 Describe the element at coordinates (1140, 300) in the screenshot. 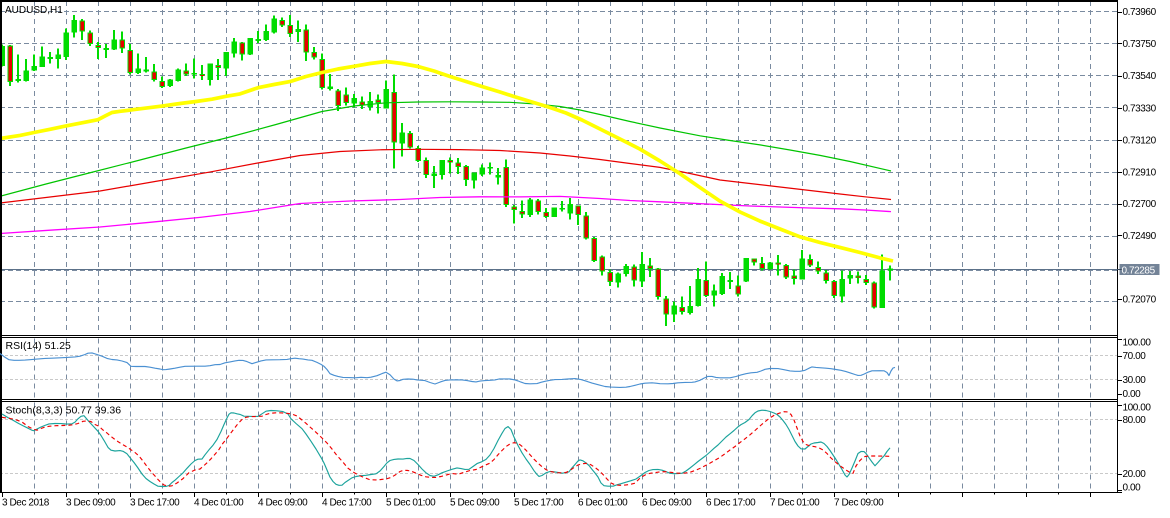

I see `svg-text: 0.72070` at that location.